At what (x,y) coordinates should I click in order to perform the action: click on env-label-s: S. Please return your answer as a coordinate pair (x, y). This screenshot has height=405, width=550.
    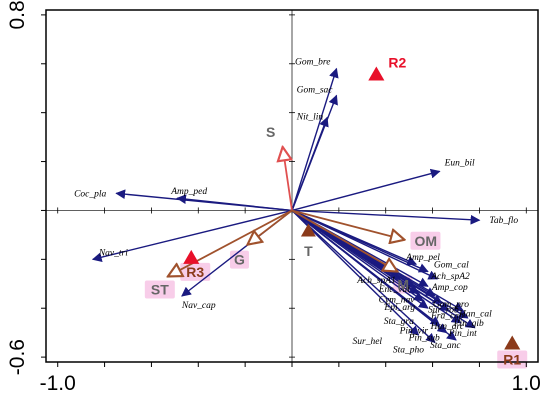
    Looking at the image, I should click on (270, 132).